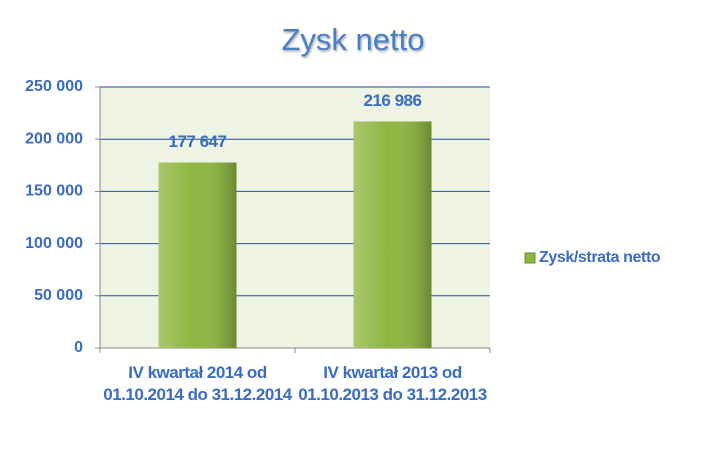  I want to click on y-tick-label: 200 000, so click(54, 138).